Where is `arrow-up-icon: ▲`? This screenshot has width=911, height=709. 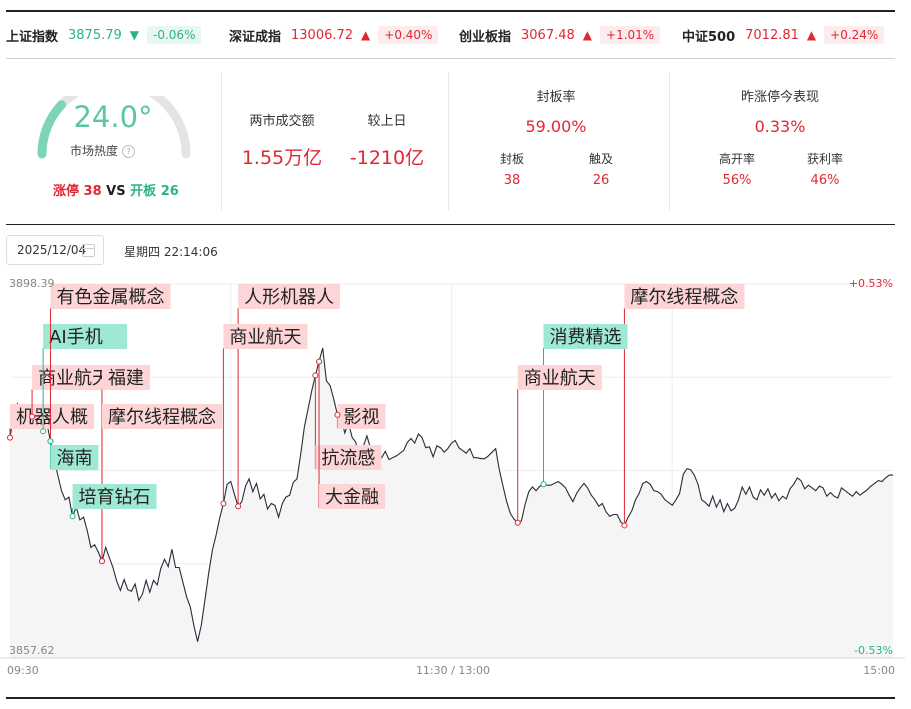
arrow-up-icon: ▲ is located at coordinates (811, 35).